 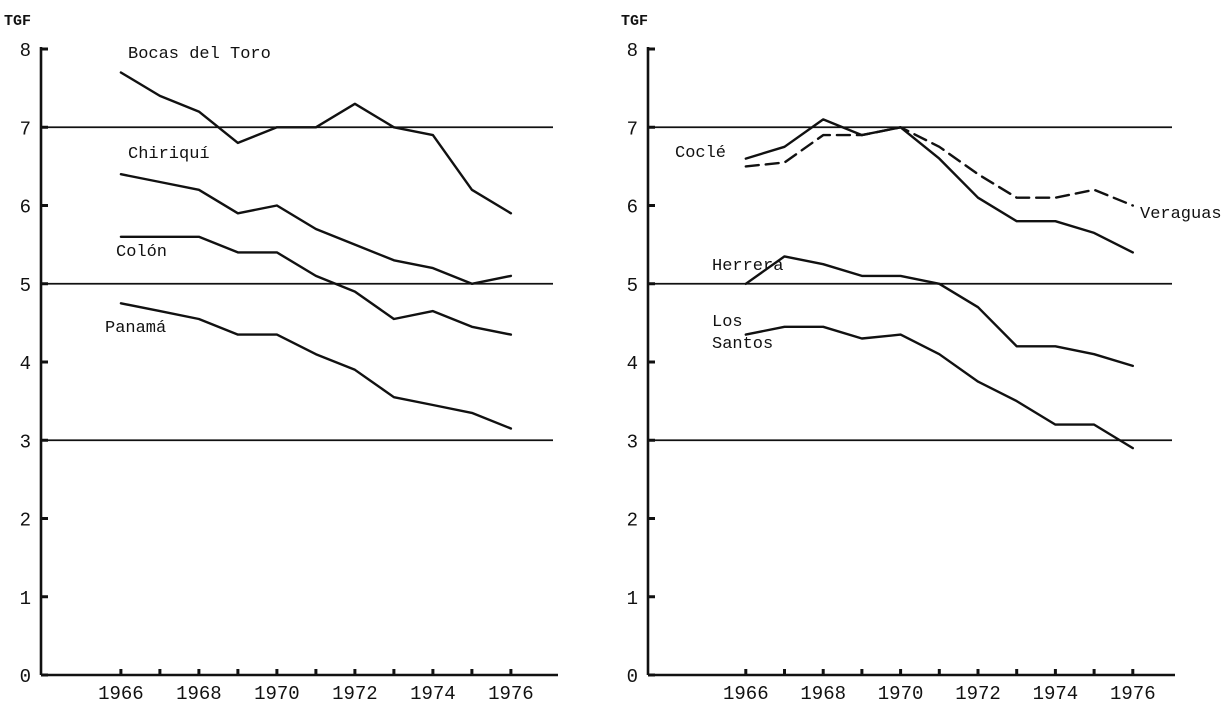 What do you see at coordinates (747, 266) in the screenshot?
I see `series-label-herrera: Herrera` at bounding box center [747, 266].